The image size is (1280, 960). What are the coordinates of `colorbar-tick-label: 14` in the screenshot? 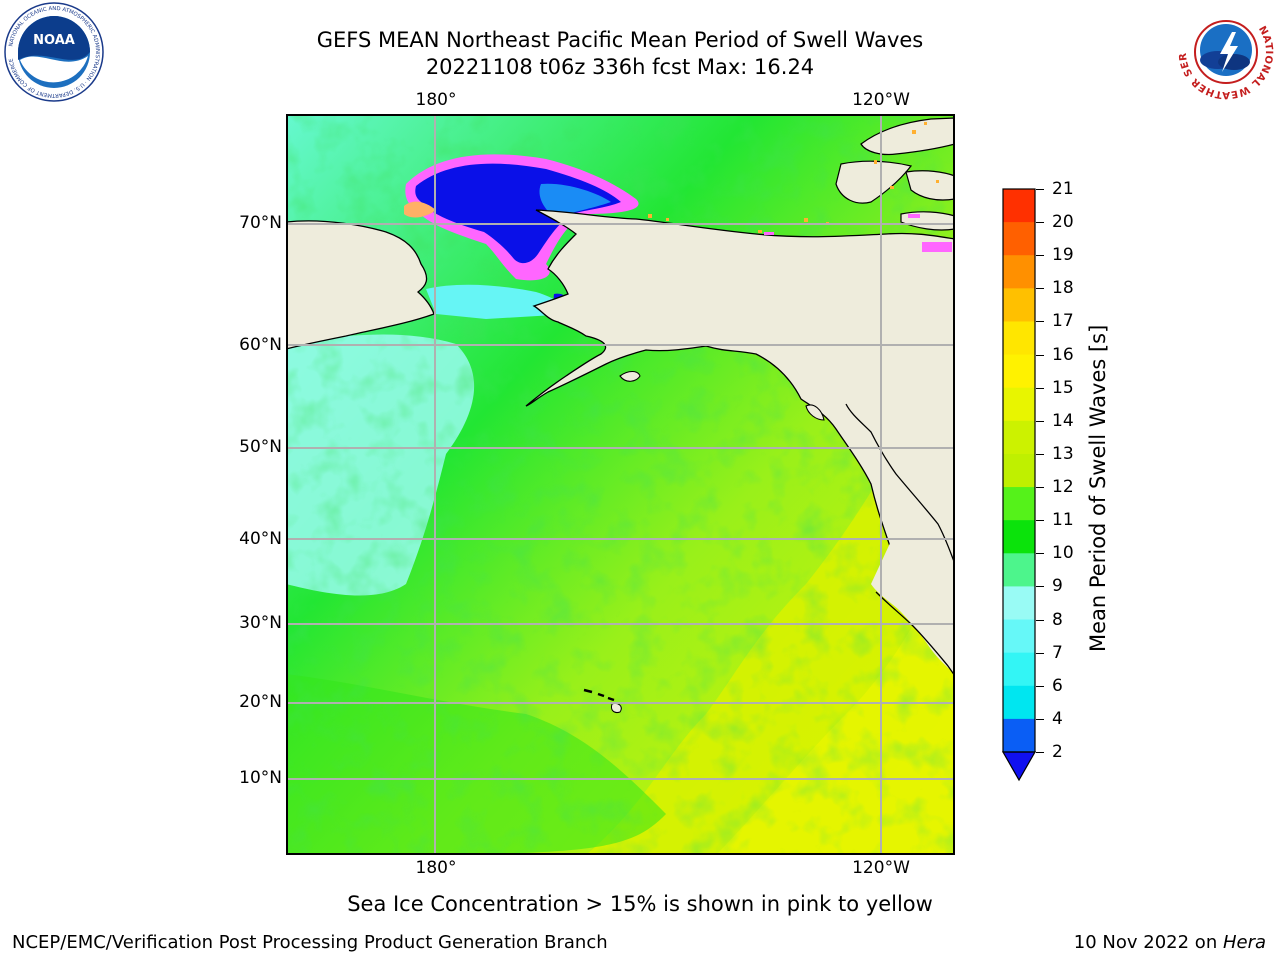 It's located at (1063, 420).